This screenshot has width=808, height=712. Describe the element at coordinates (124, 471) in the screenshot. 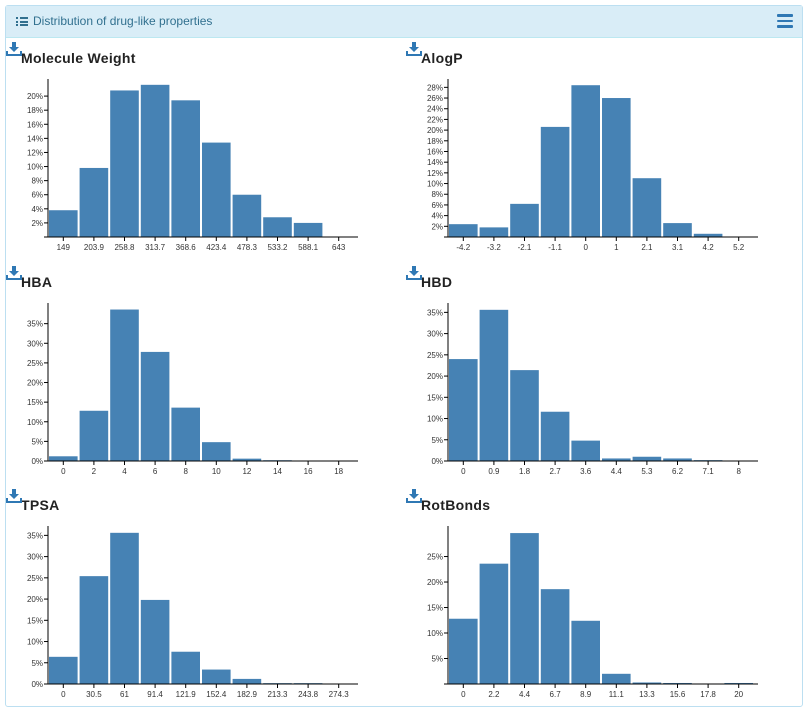

I see `x-tick-label: 4` at that location.